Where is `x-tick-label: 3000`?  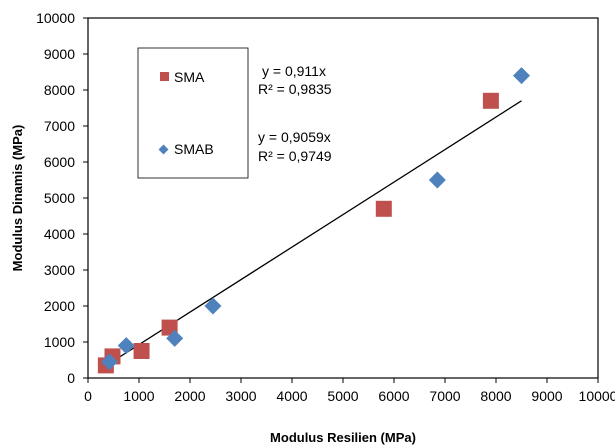 x-tick-label: 3000 is located at coordinates (240, 396).